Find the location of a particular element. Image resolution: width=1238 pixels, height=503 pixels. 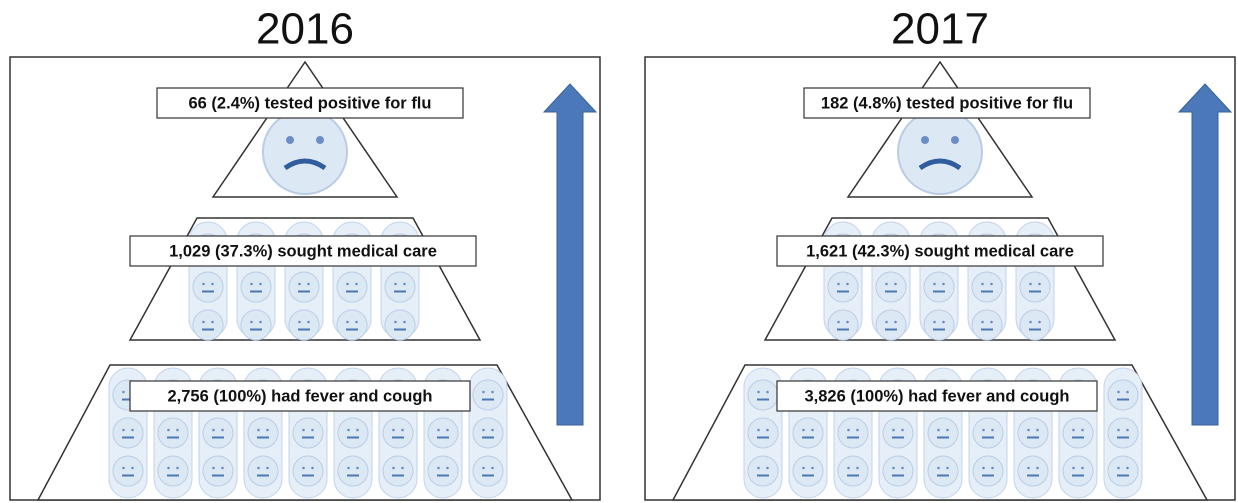

tier-label: 2,756 (100%) had fever and cough is located at coordinates (299, 396).